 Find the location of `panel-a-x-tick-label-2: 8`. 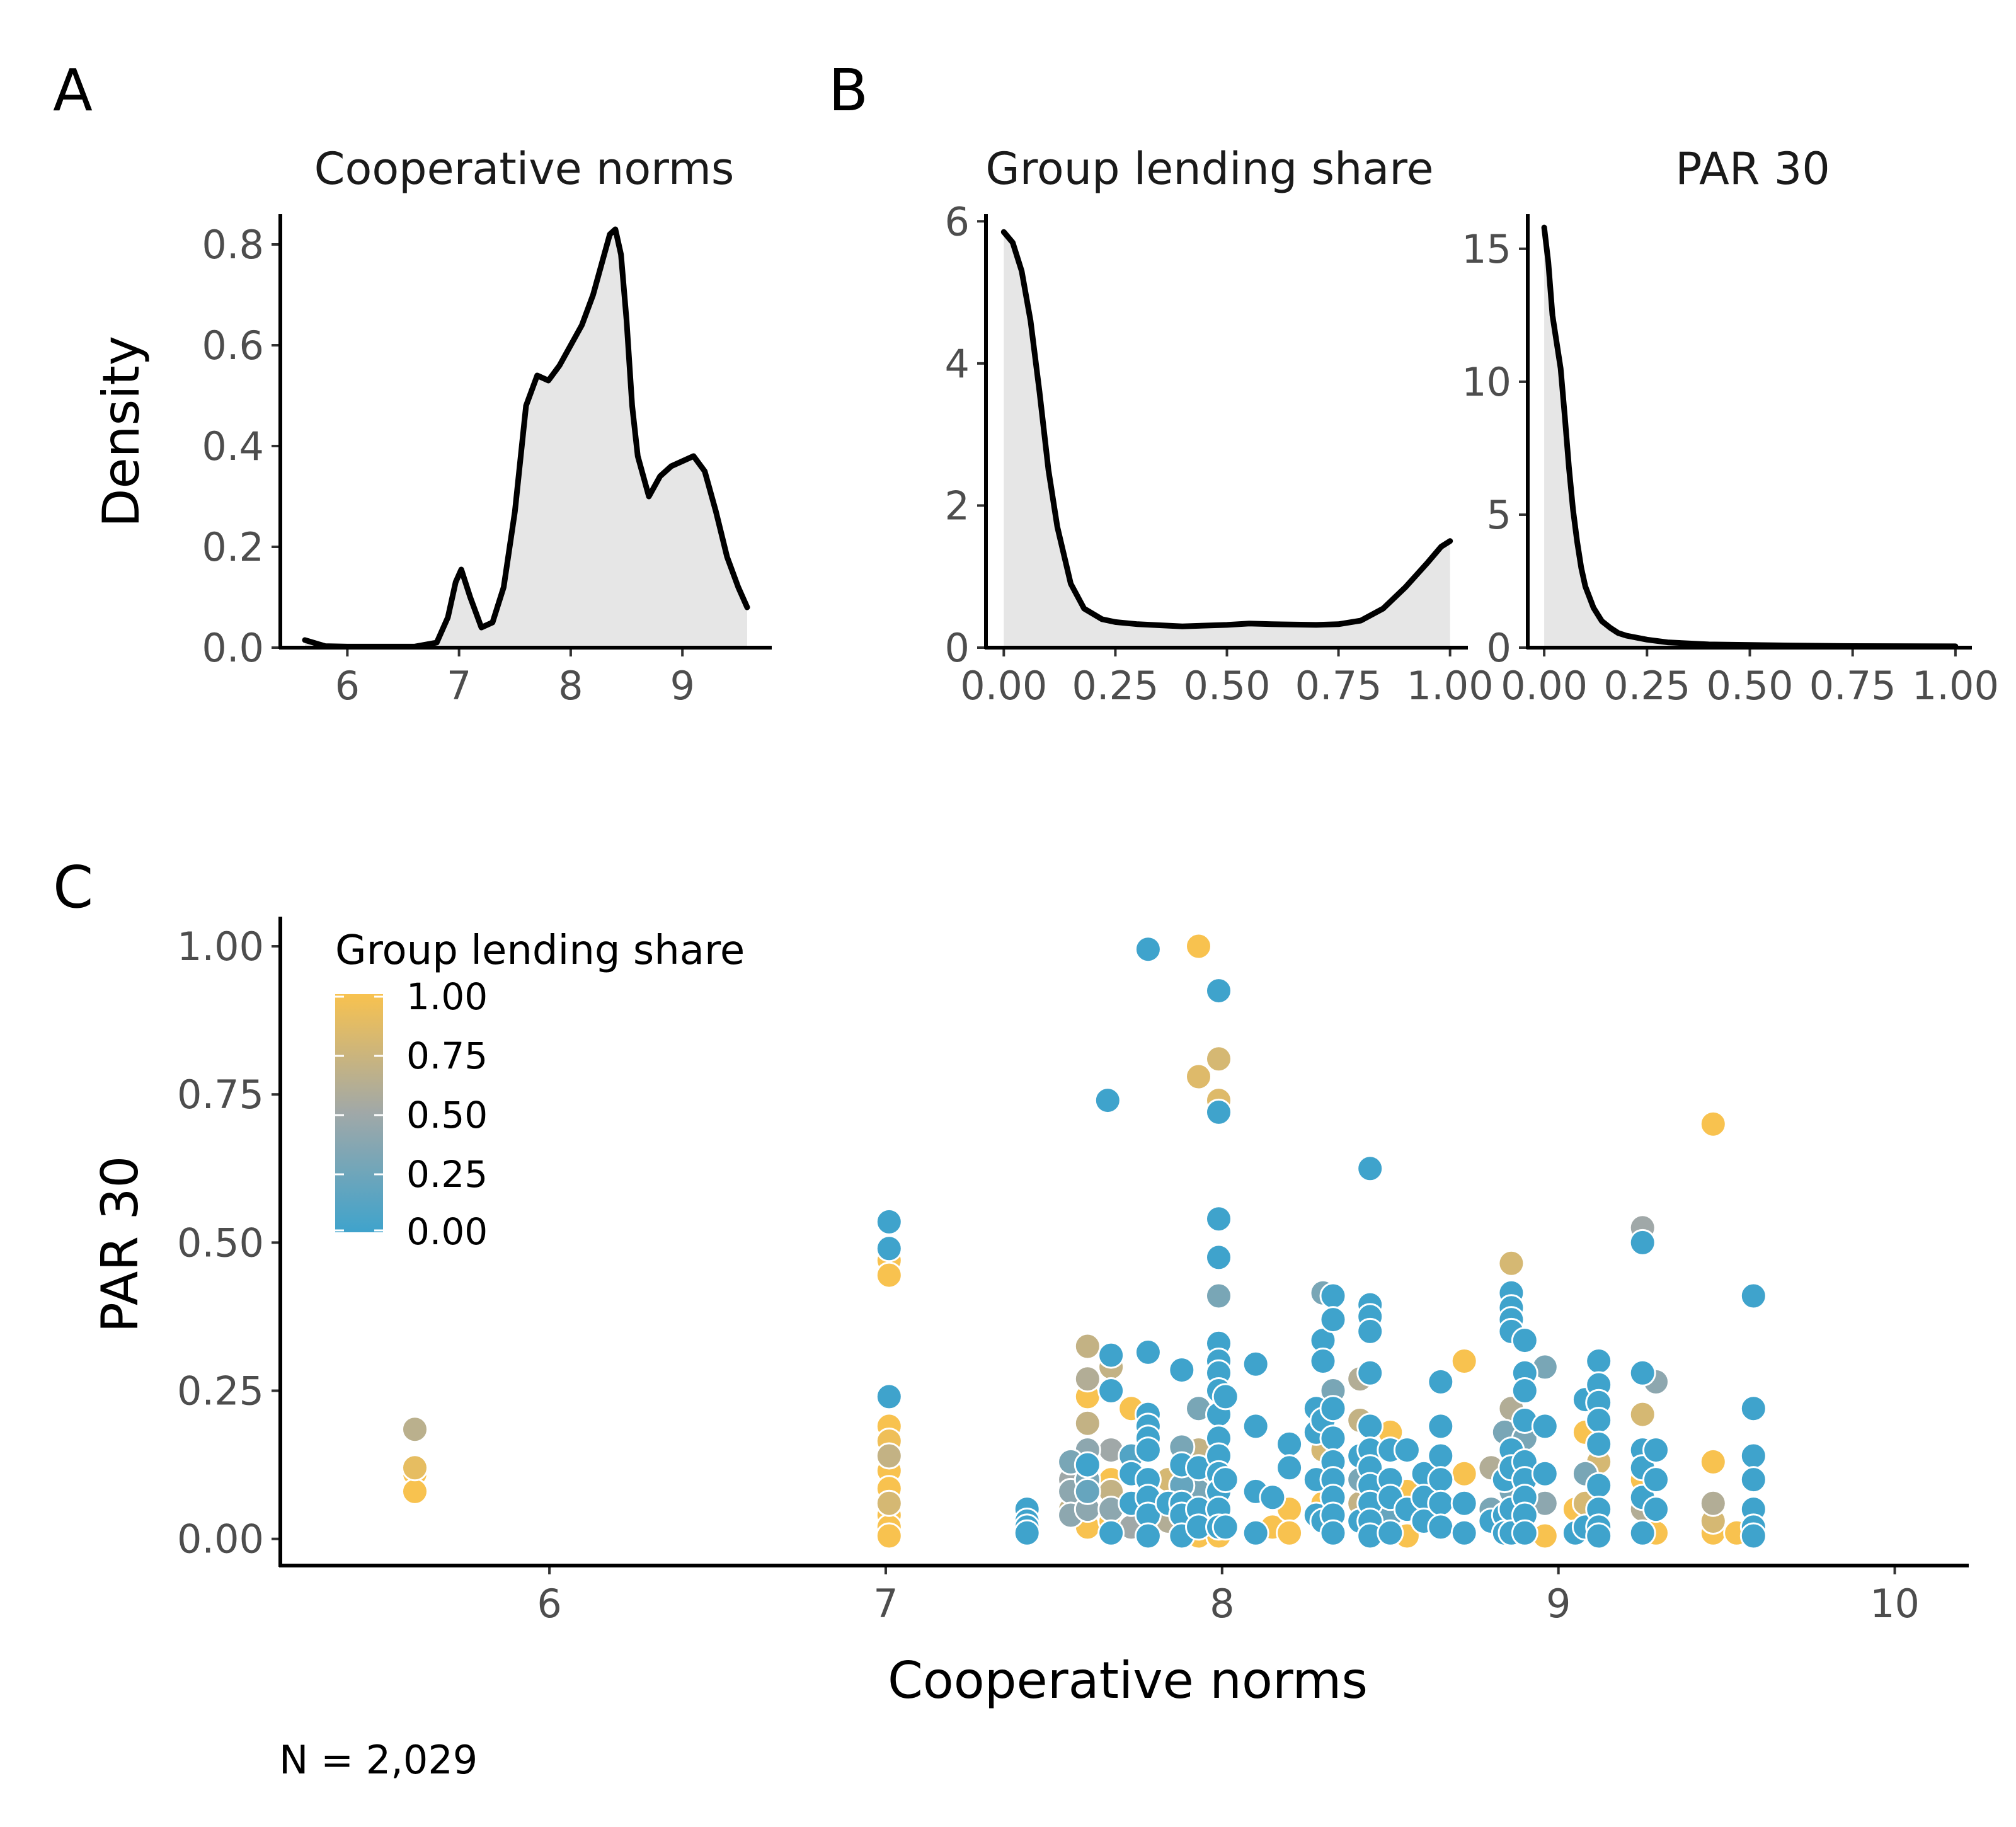

panel-a-x-tick-label-2: 8 is located at coordinates (570, 686).